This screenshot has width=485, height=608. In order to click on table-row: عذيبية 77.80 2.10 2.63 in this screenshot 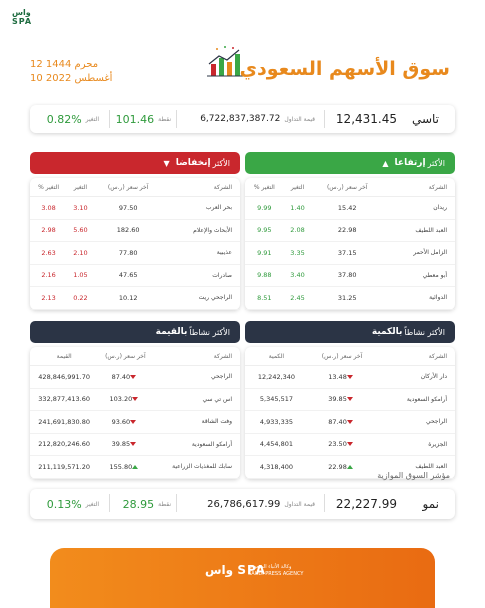, I will do `click(135, 253)`.